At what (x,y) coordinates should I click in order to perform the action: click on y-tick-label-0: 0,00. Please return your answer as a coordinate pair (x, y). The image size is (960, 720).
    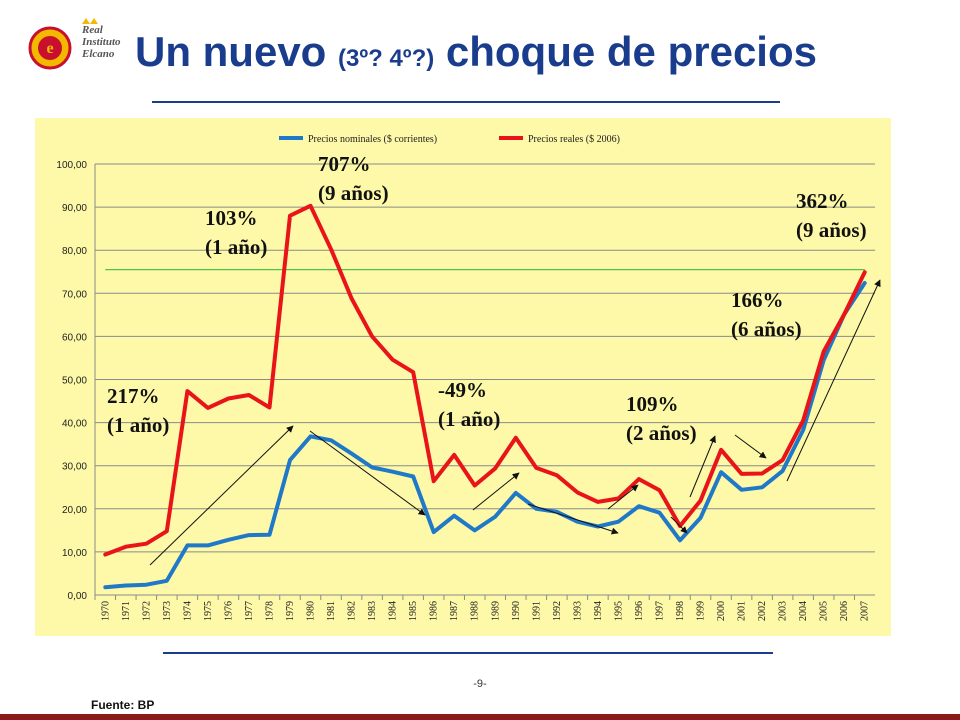
    Looking at the image, I should click on (78, 596).